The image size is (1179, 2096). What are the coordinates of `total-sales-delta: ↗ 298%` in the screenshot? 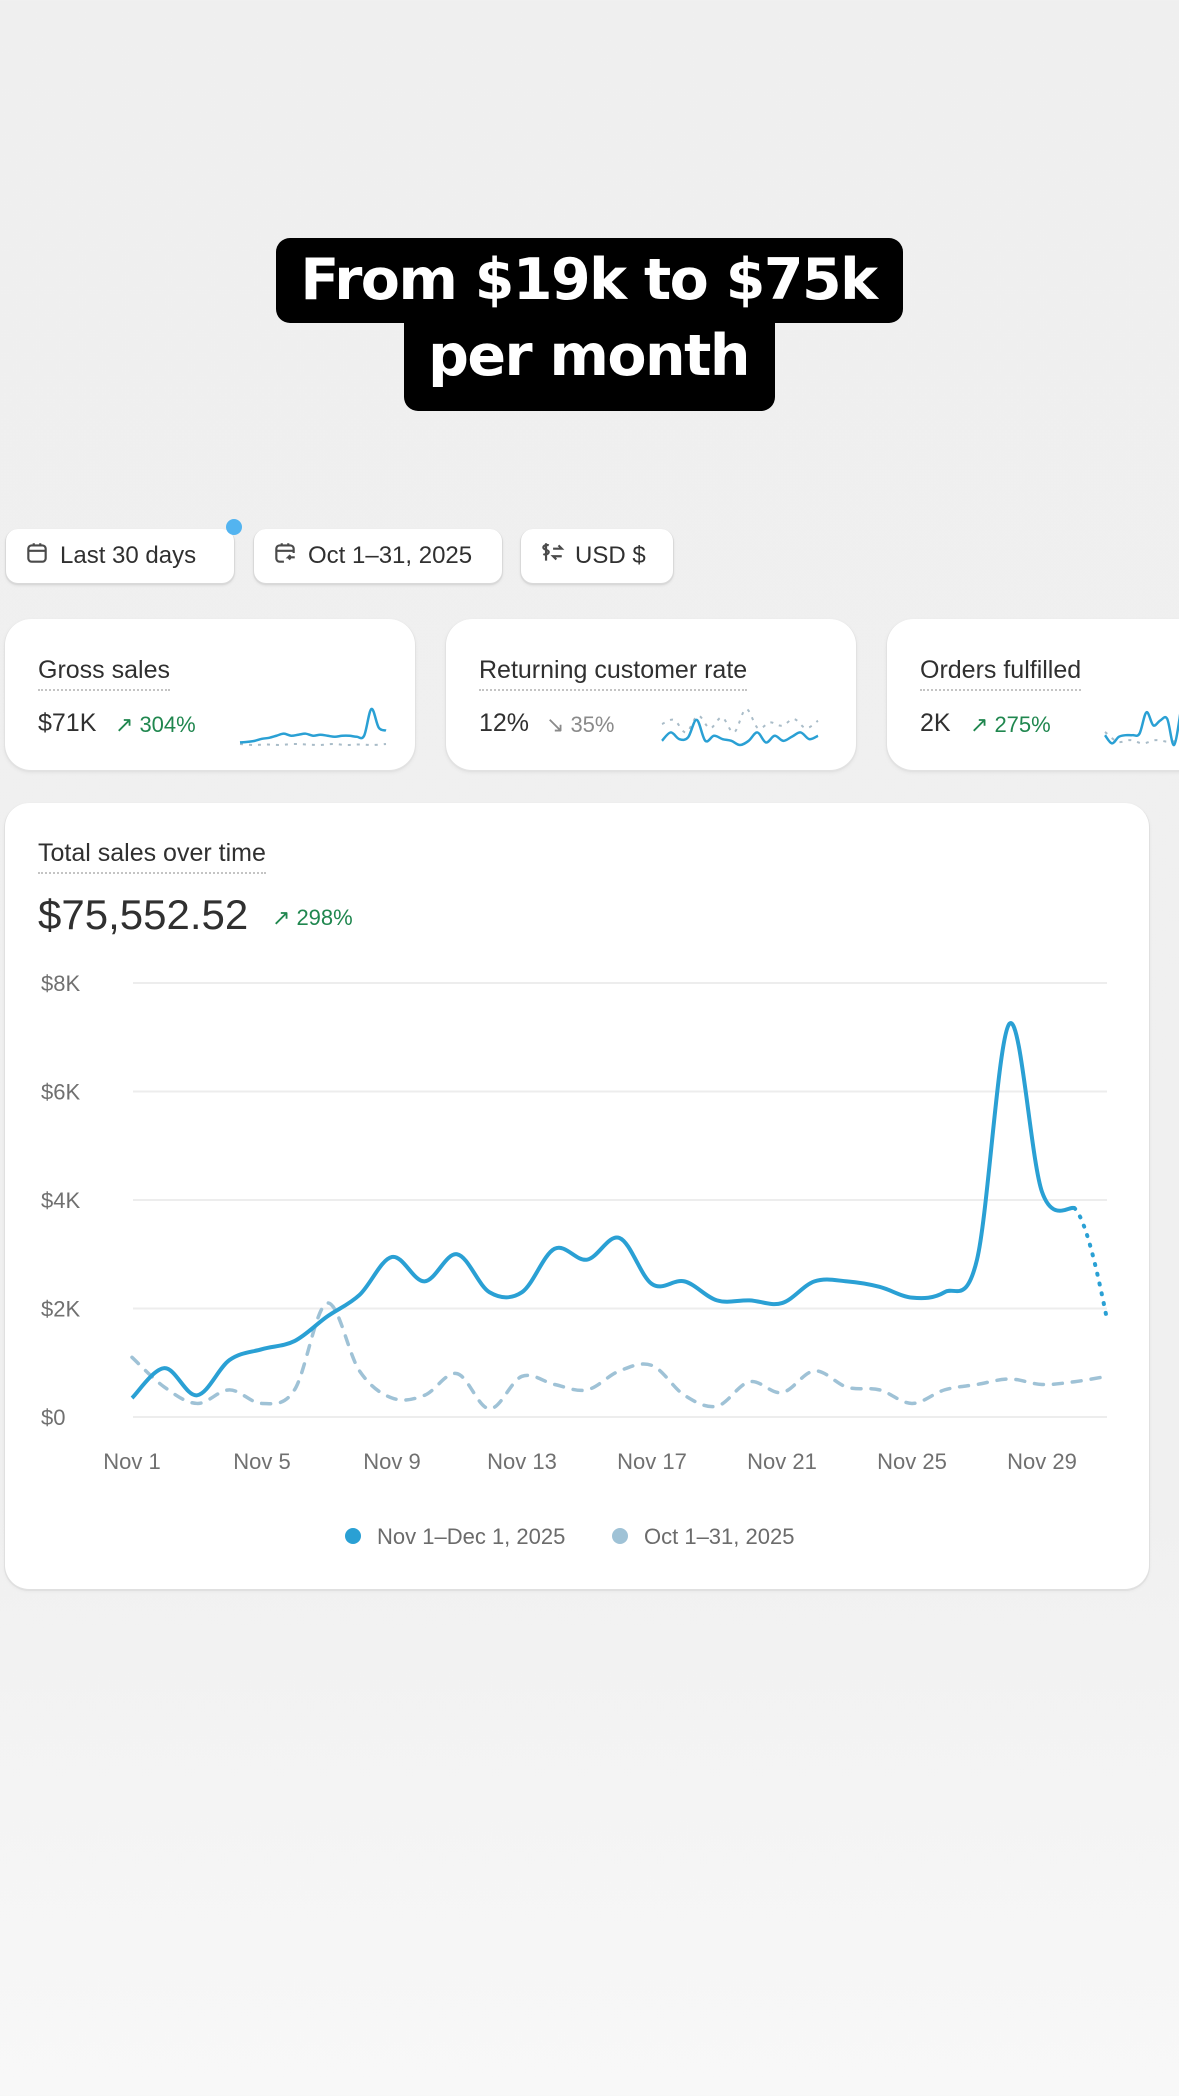 It's located at (312, 918).